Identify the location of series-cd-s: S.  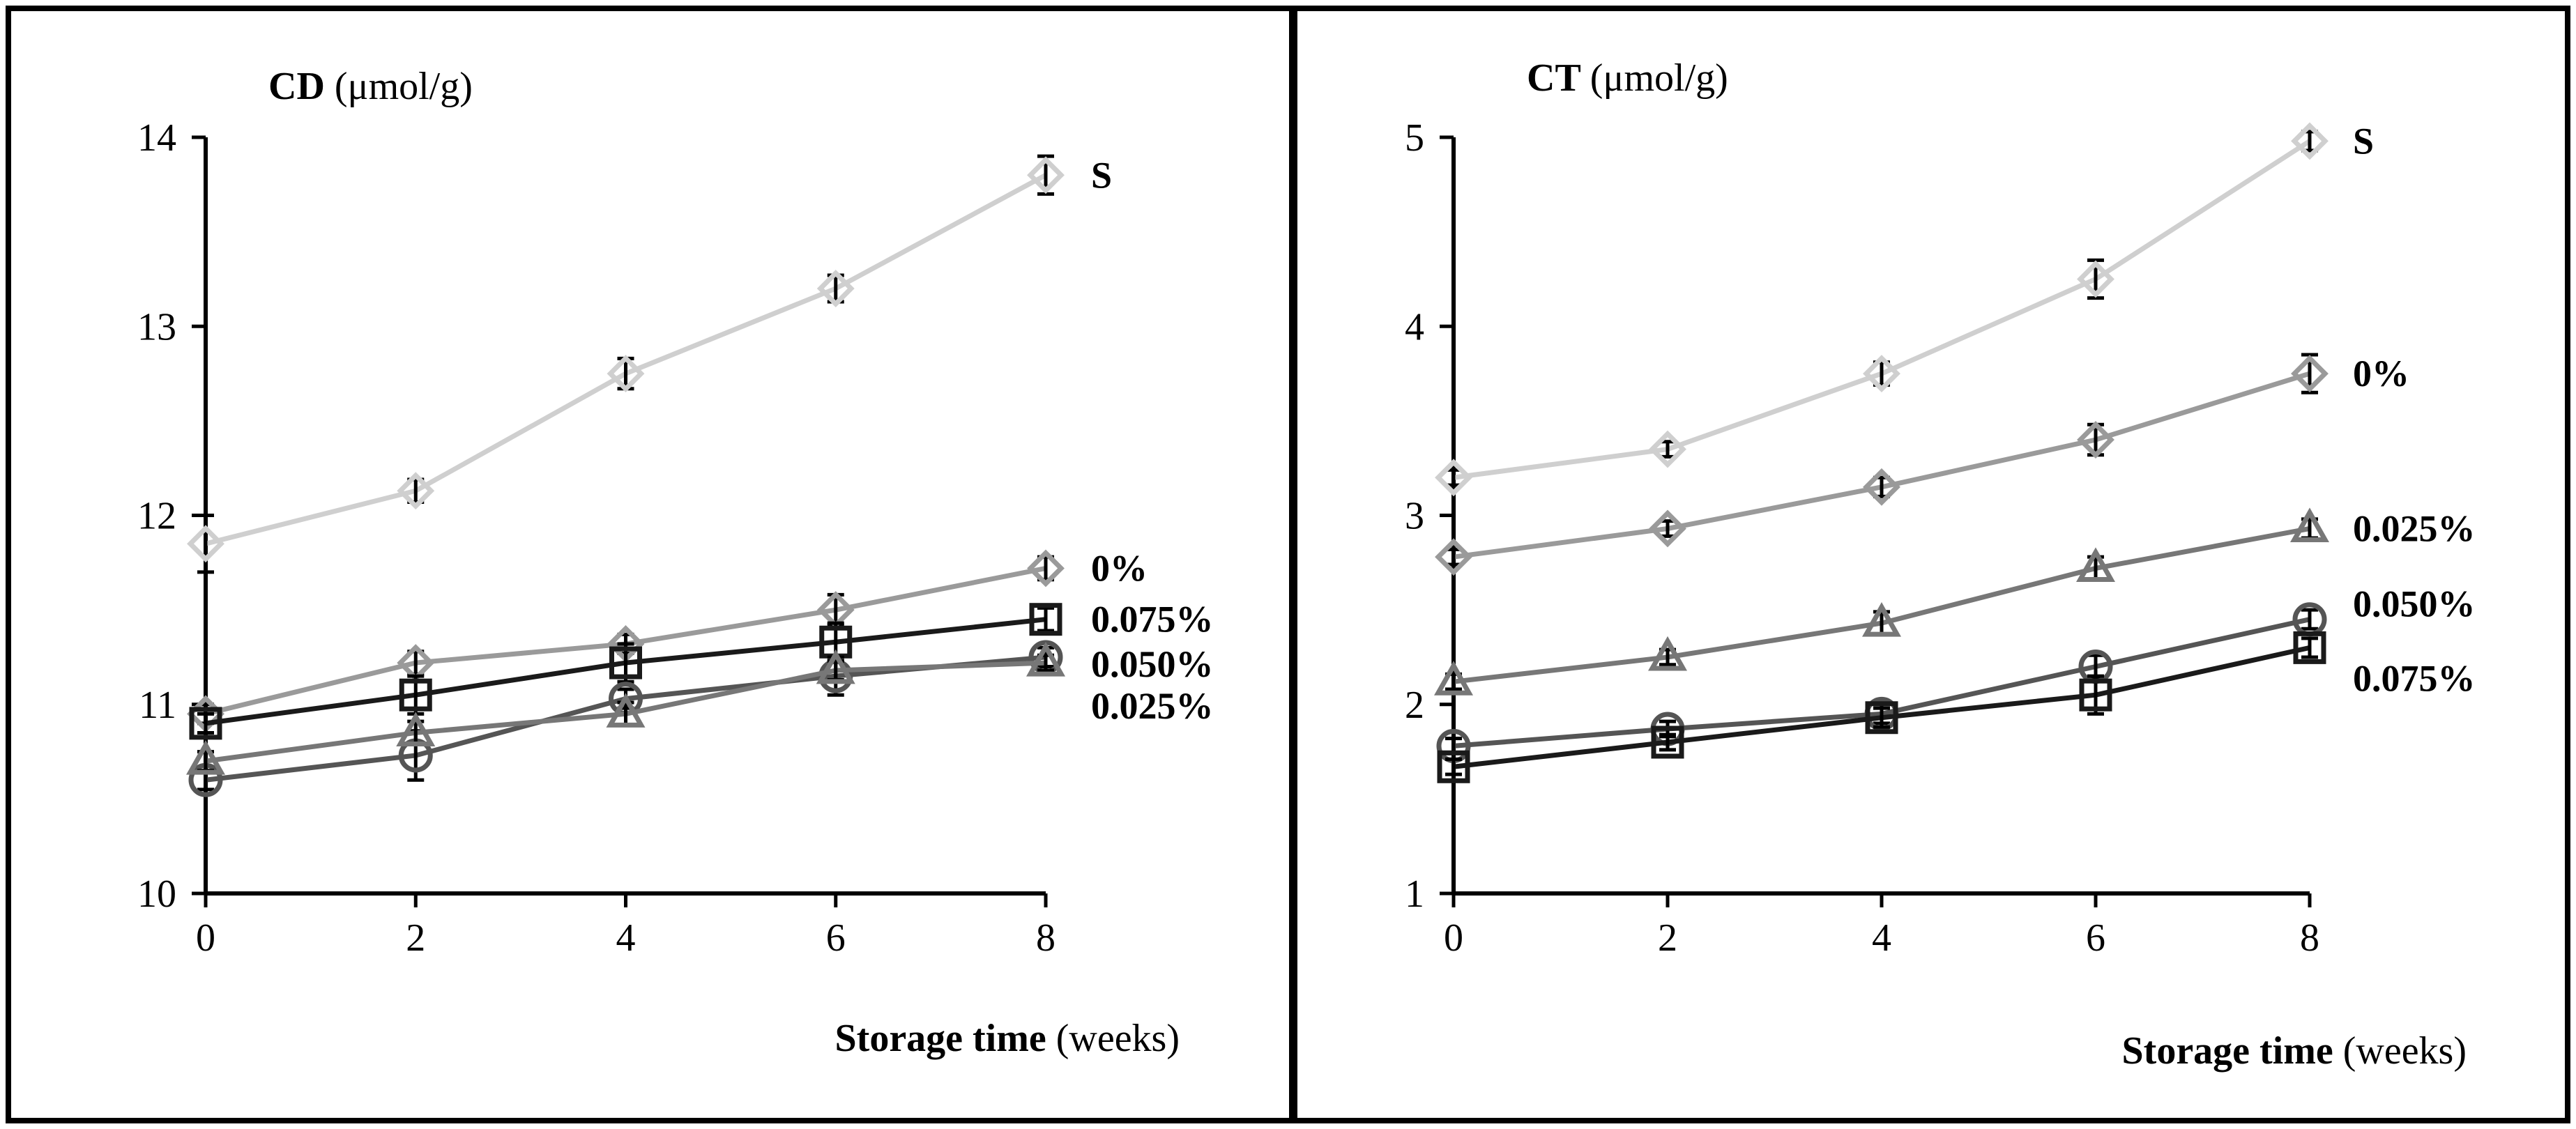
(650, 364).